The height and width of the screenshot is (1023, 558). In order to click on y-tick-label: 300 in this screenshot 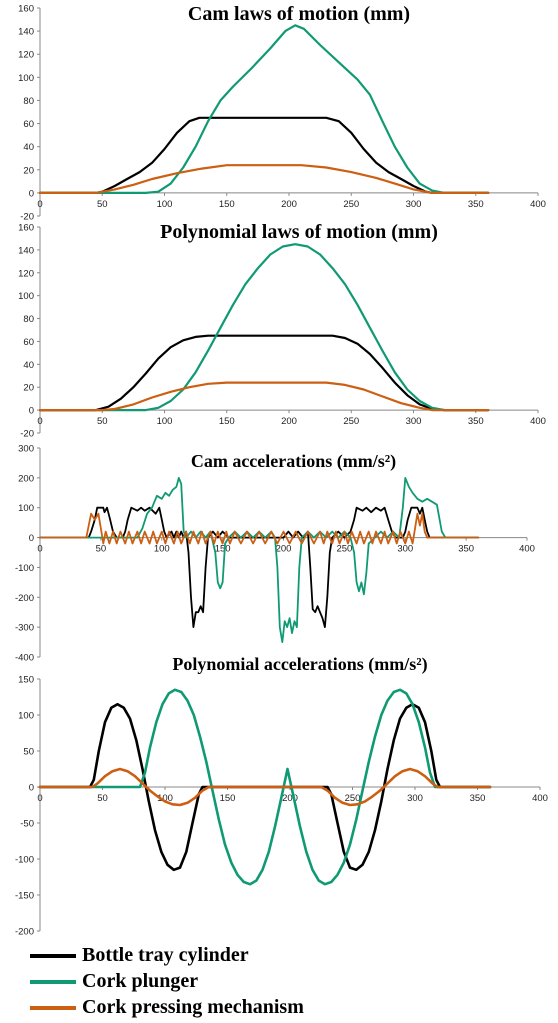, I will do `click(26, 449)`.